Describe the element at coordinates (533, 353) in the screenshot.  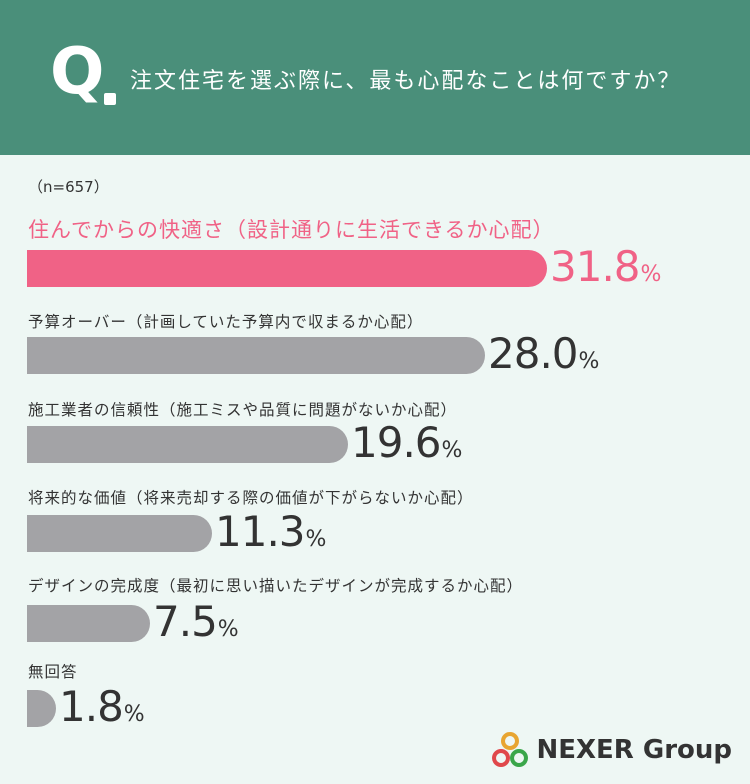
I see `value-number: 28.0` at that location.